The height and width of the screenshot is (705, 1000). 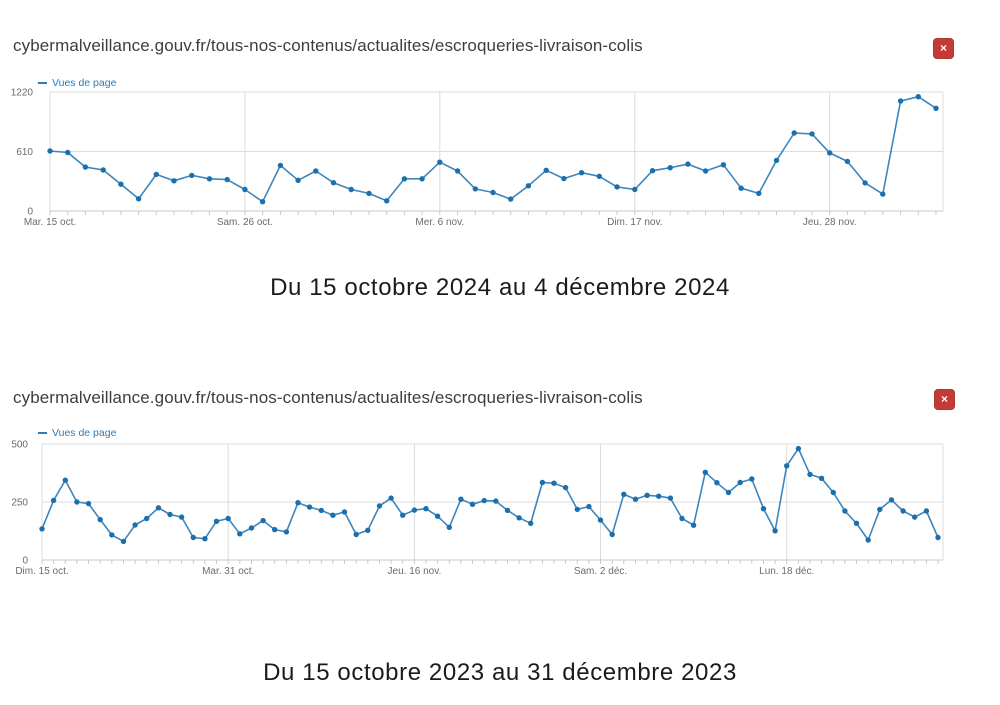 What do you see at coordinates (24, 152) in the screenshot?
I see `svg-text: 610` at bounding box center [24, 152].